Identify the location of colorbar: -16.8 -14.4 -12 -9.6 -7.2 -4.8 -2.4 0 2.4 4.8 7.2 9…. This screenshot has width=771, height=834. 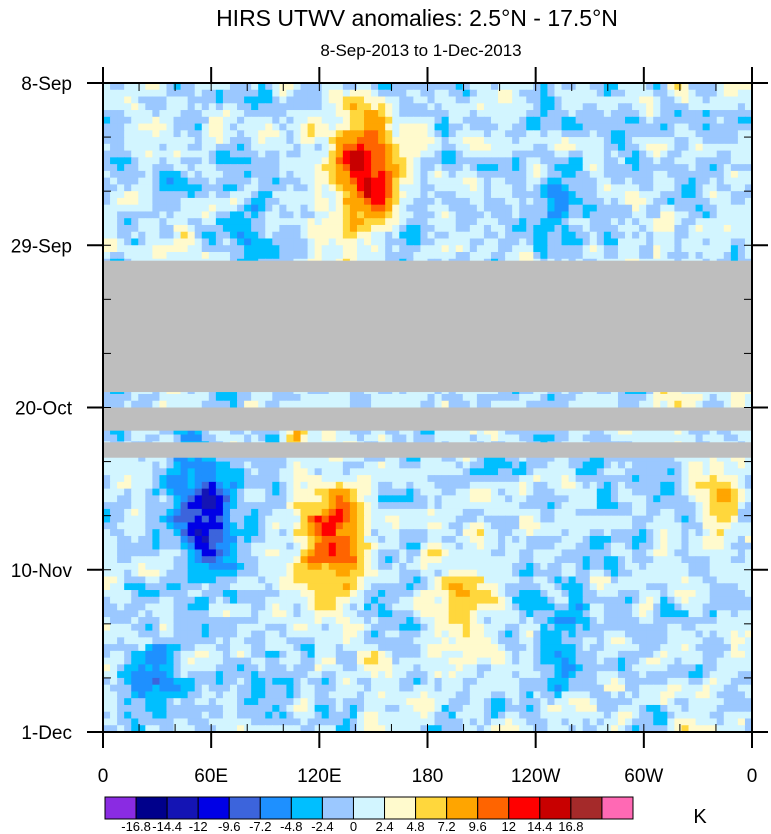
(369, 815).